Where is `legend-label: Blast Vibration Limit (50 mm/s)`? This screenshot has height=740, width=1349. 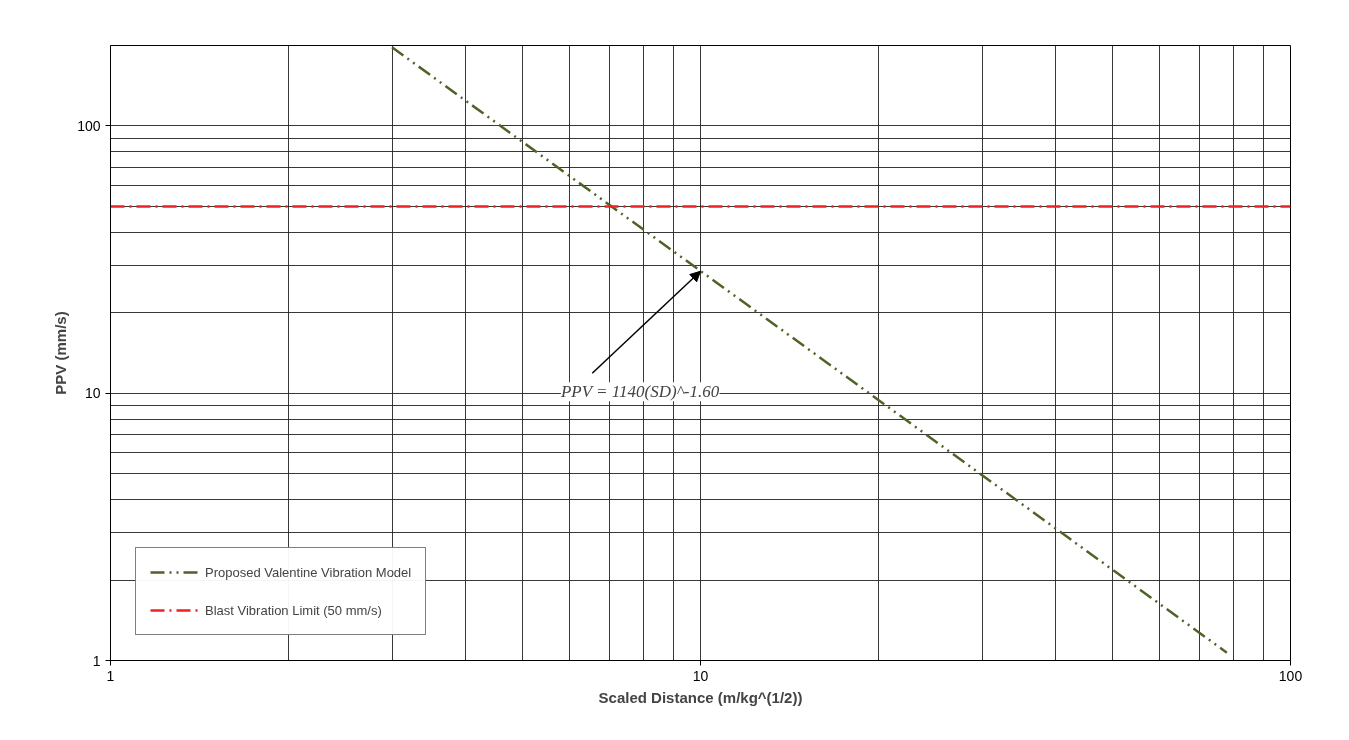 legend-label: Blast Vibration Limit (50 mm/s) is located at coordinates (293, 610).